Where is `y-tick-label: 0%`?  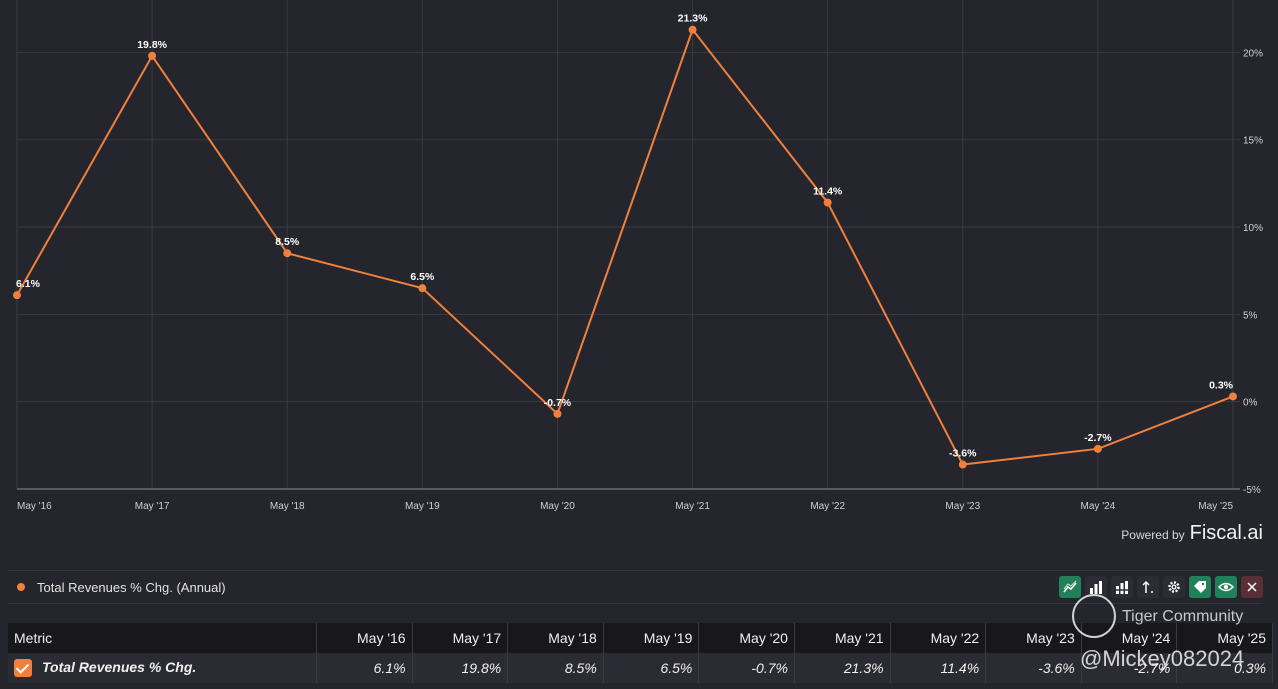
y-tick-label: 0% is located at coordinates (1250, 403).